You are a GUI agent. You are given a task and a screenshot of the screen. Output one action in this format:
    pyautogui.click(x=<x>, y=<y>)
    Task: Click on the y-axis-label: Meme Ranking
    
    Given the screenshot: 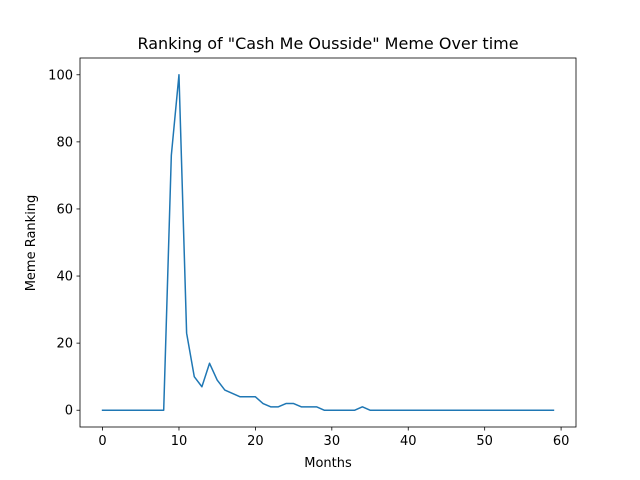 What is the action you would take?
    pyautogui.click(x=31, y=243)
    